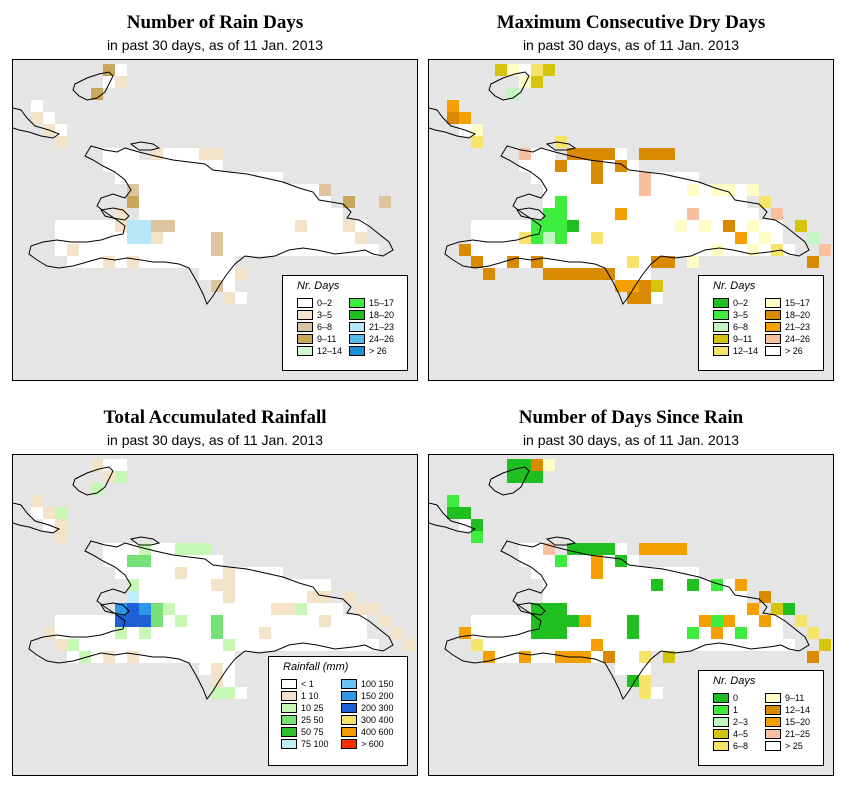 The width and height of the screenshot is (853, 793). I want to click on legend-label: 100 150, so click(377, 684).